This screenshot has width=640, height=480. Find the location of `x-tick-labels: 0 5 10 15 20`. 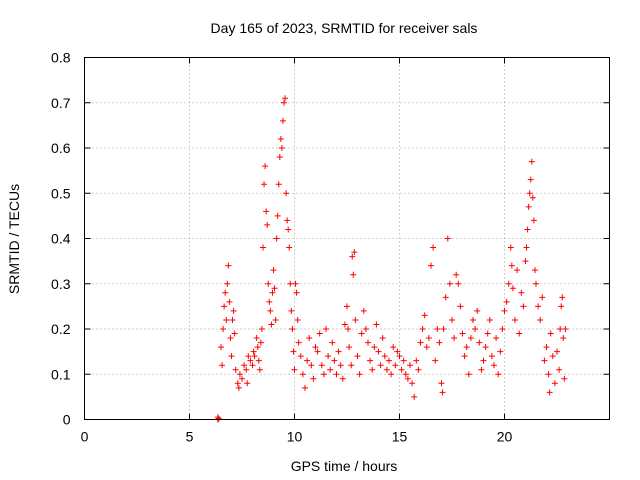

x-tick-labels: 0 5 10 15 20 is located at coordinates (297, 437).